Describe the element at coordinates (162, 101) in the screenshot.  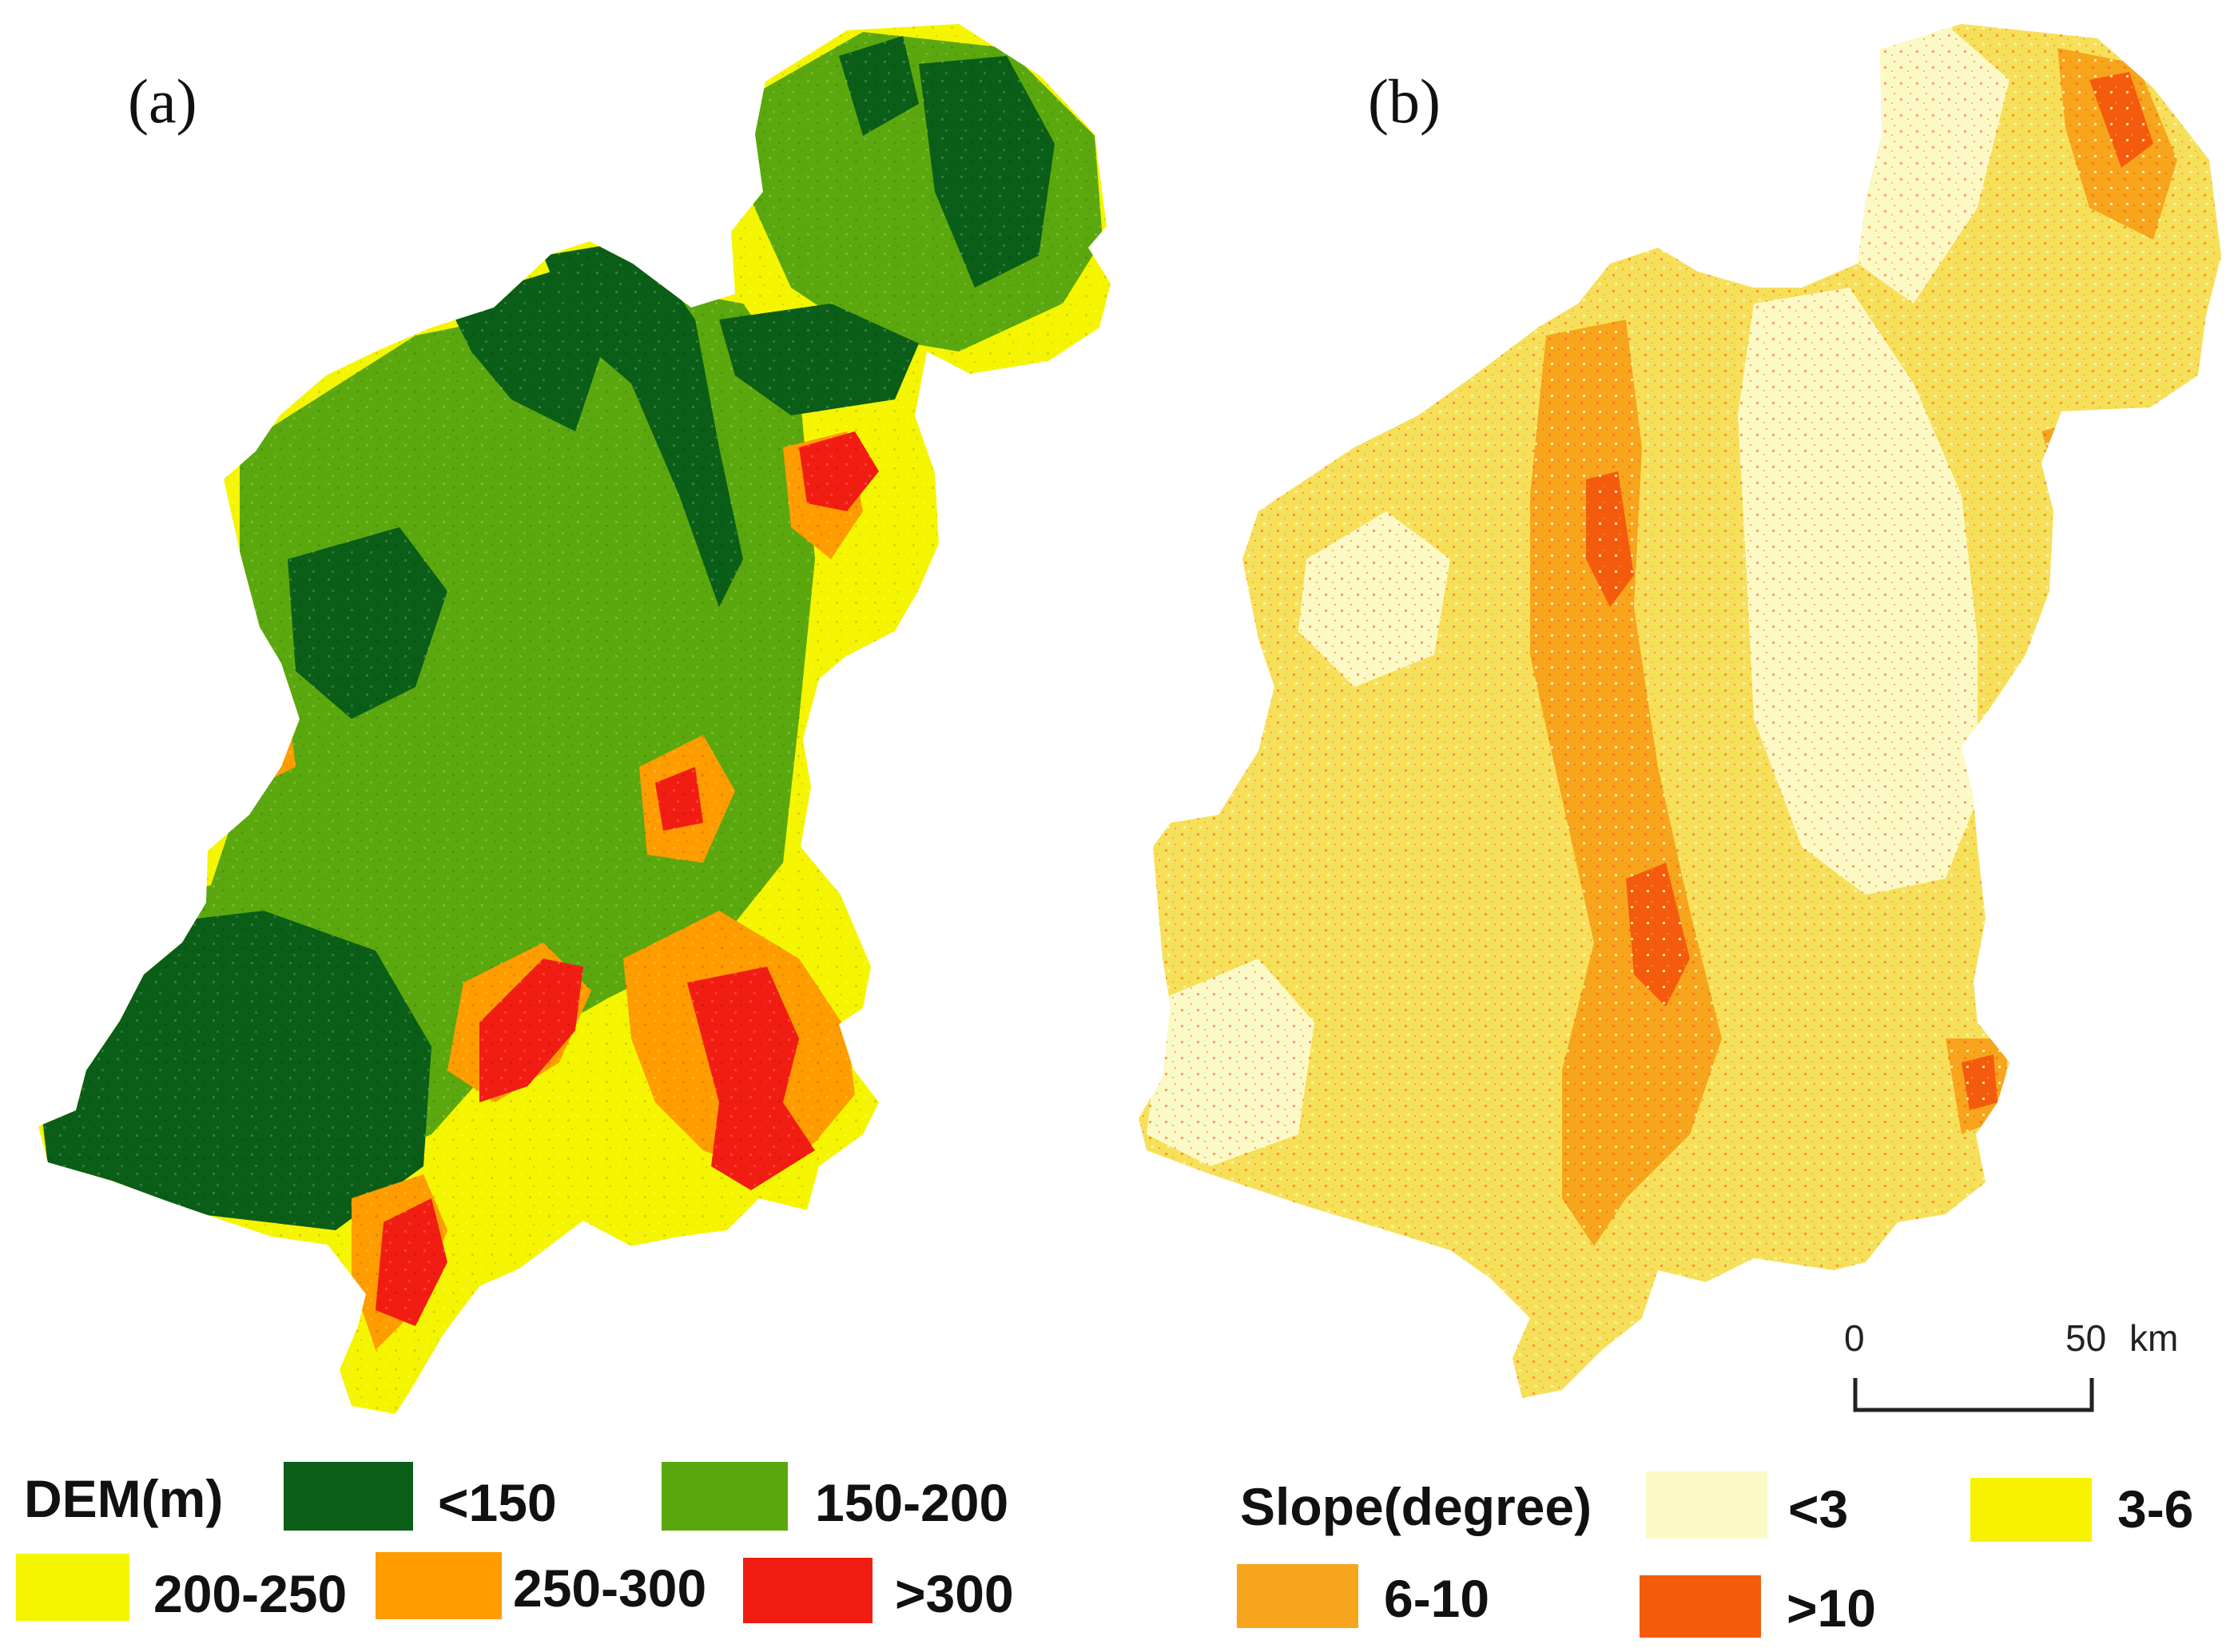
I see `panel-a-label: (a)` at that location.